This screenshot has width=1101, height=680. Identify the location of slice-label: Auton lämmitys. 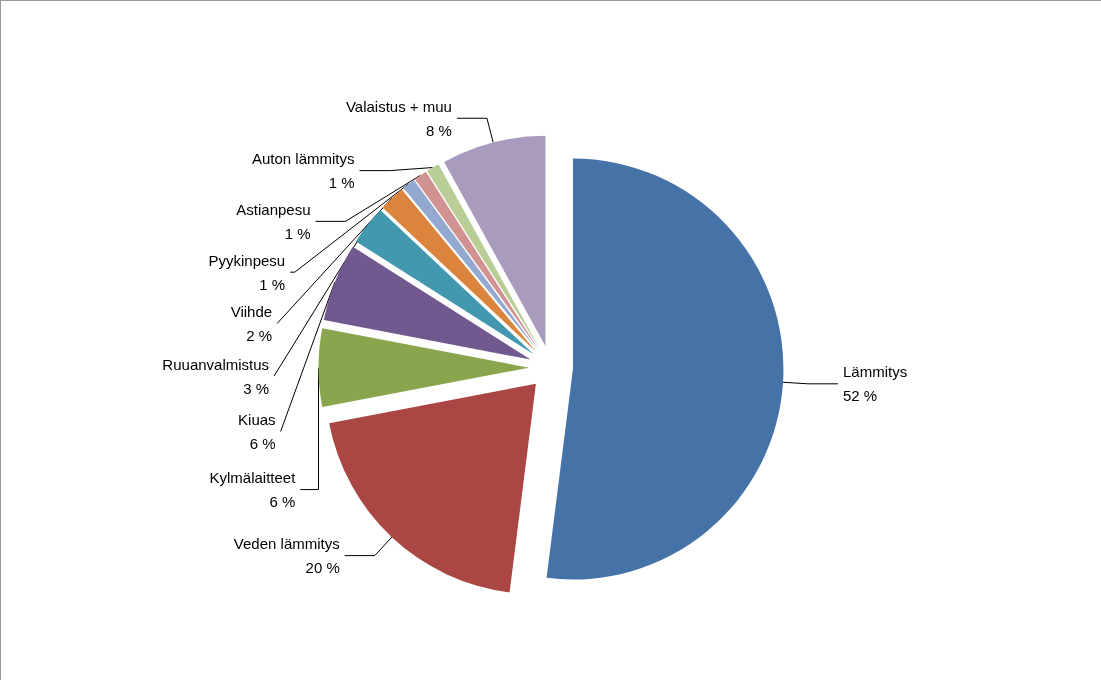
(303, 159).